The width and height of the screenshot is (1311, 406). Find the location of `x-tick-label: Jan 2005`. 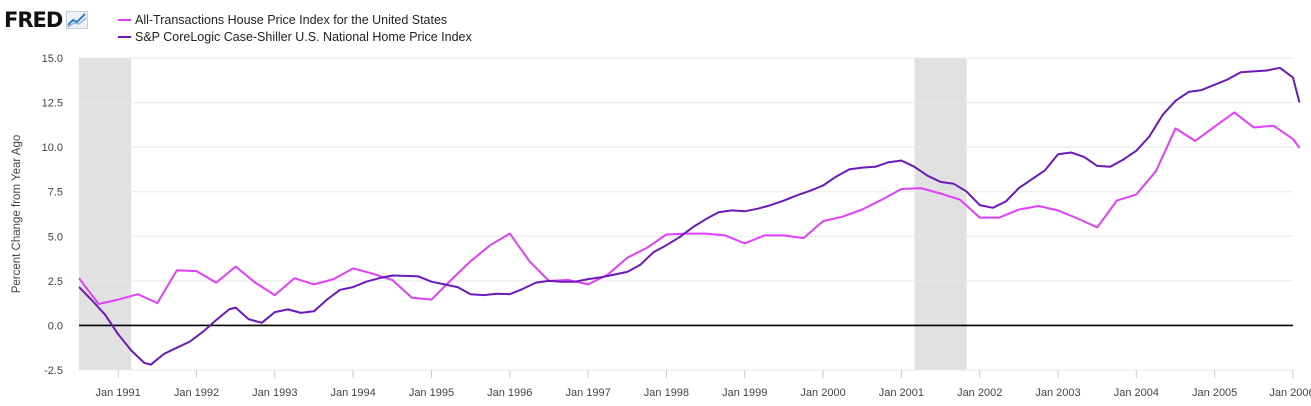

x-tick-label: Jan 2005 is located at coordinates (1214, 393).